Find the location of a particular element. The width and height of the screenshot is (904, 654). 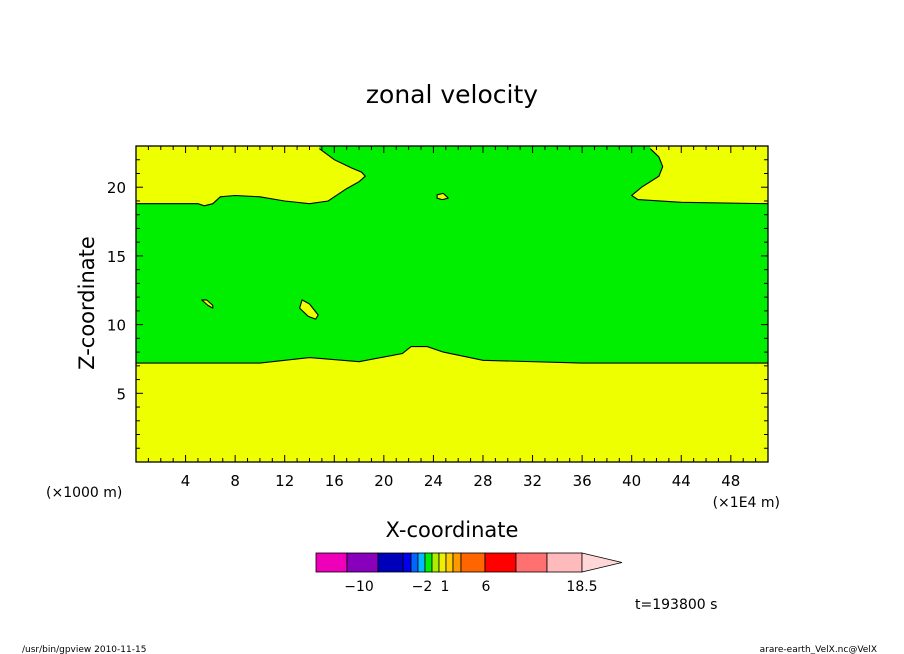

y-tick-label: 20 is located at coordinates (116, 188).